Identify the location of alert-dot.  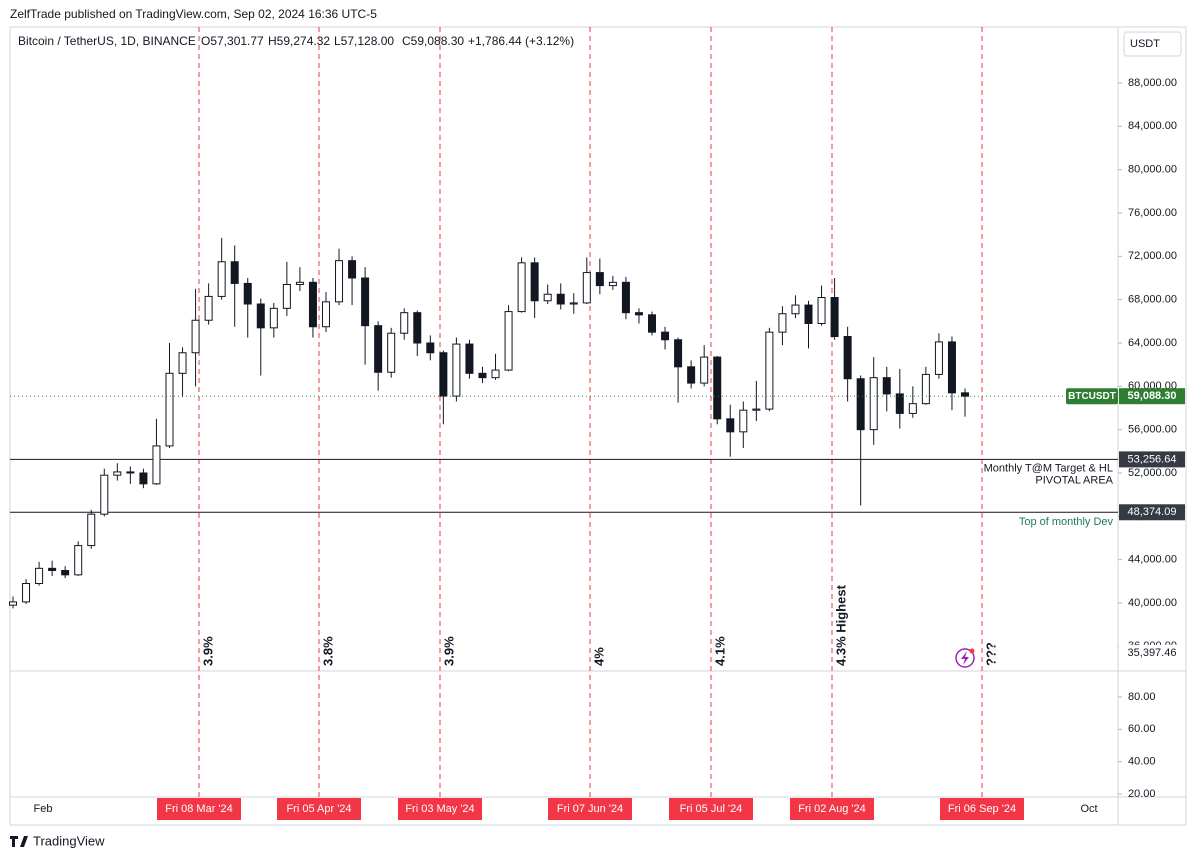
(972, 651).